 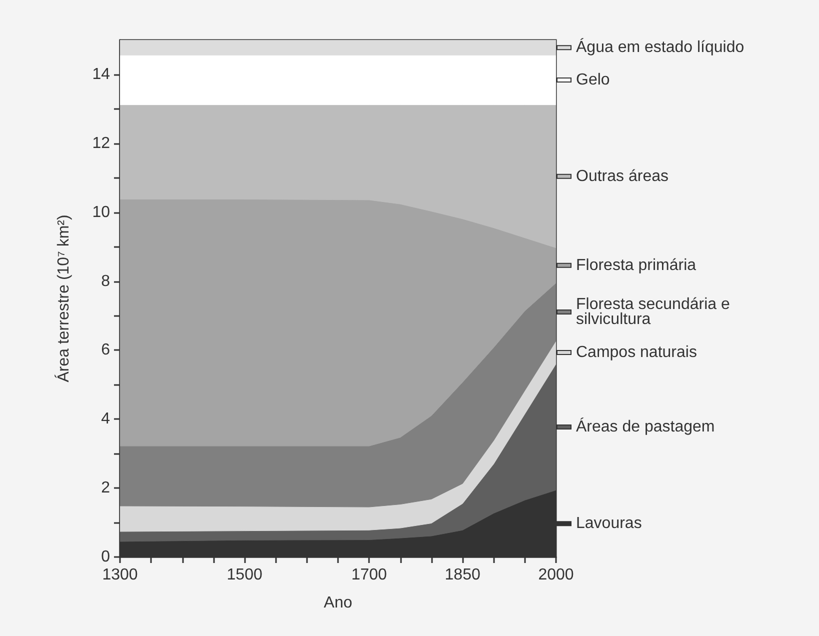 I want to click on series-label: Gelo, so click(x=593, y=79).